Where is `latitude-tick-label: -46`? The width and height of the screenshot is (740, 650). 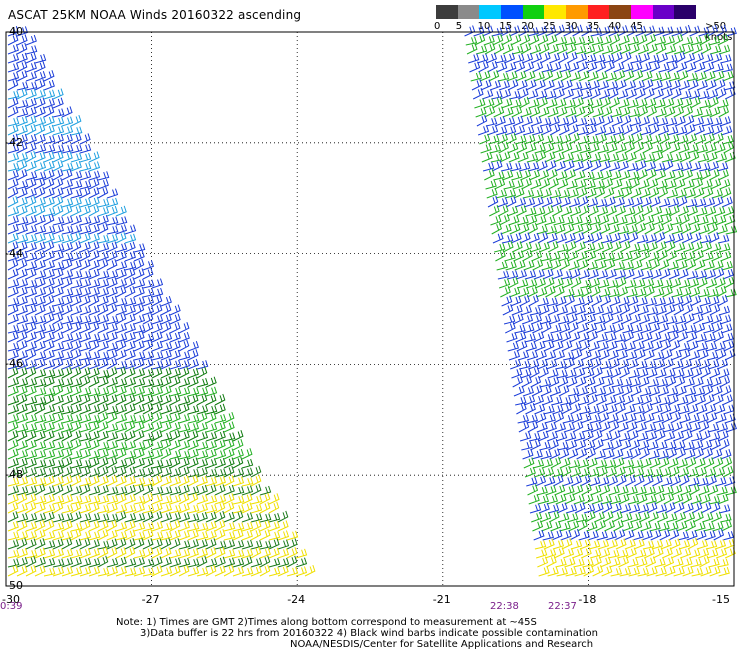 latitude-tick-label: -46 is located at coordinates (14, 364).